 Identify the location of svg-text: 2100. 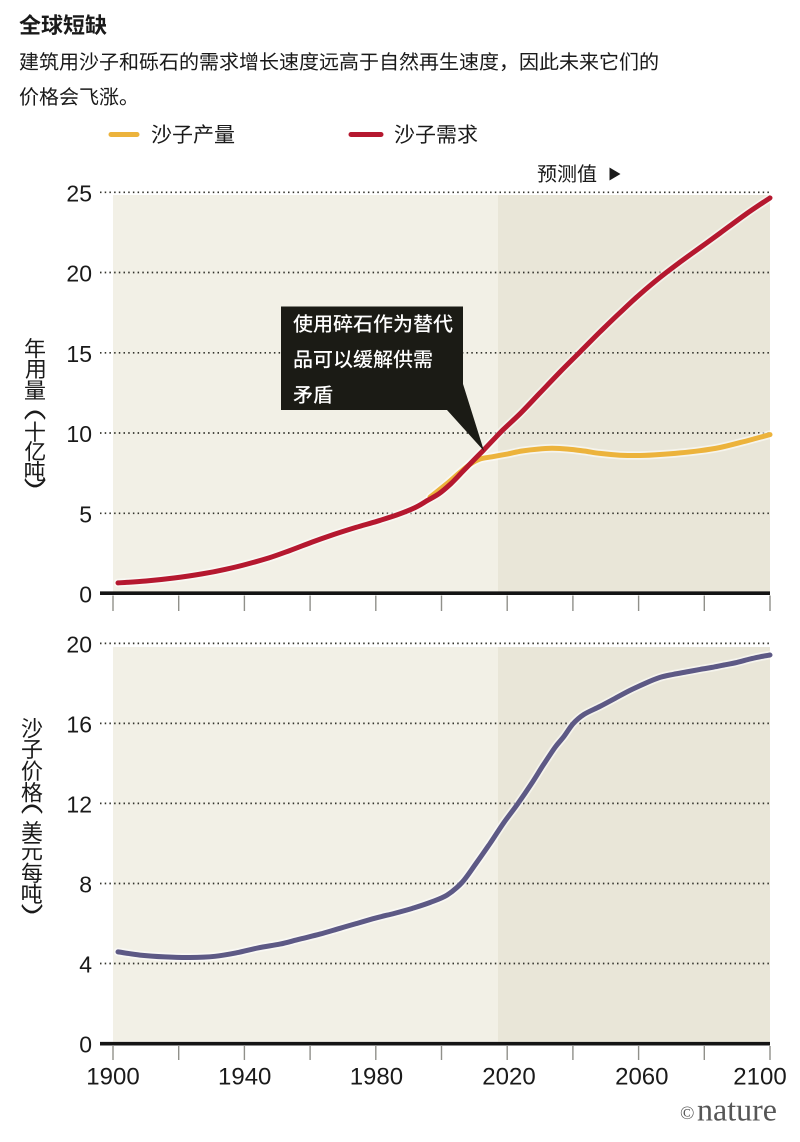
(759, 1077).